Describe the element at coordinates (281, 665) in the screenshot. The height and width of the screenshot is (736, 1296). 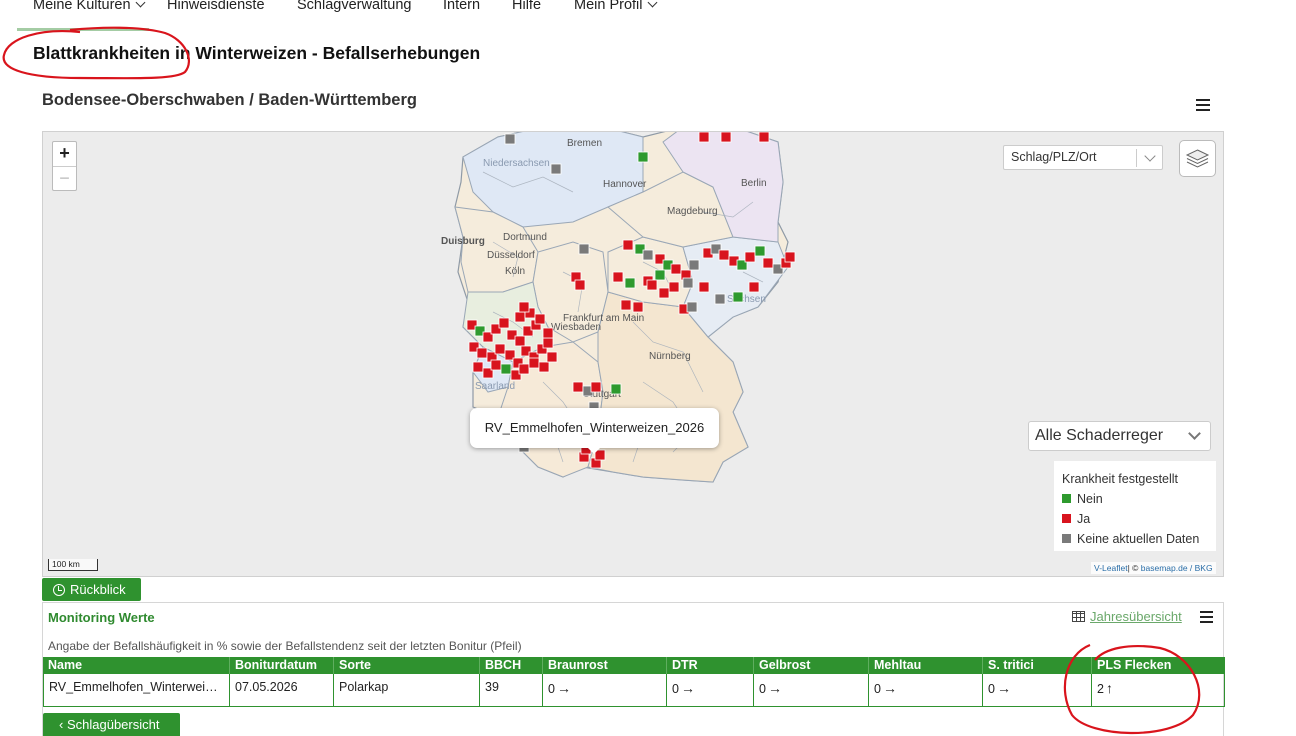
I see `column-header-date: Boniturdatum` at that location.